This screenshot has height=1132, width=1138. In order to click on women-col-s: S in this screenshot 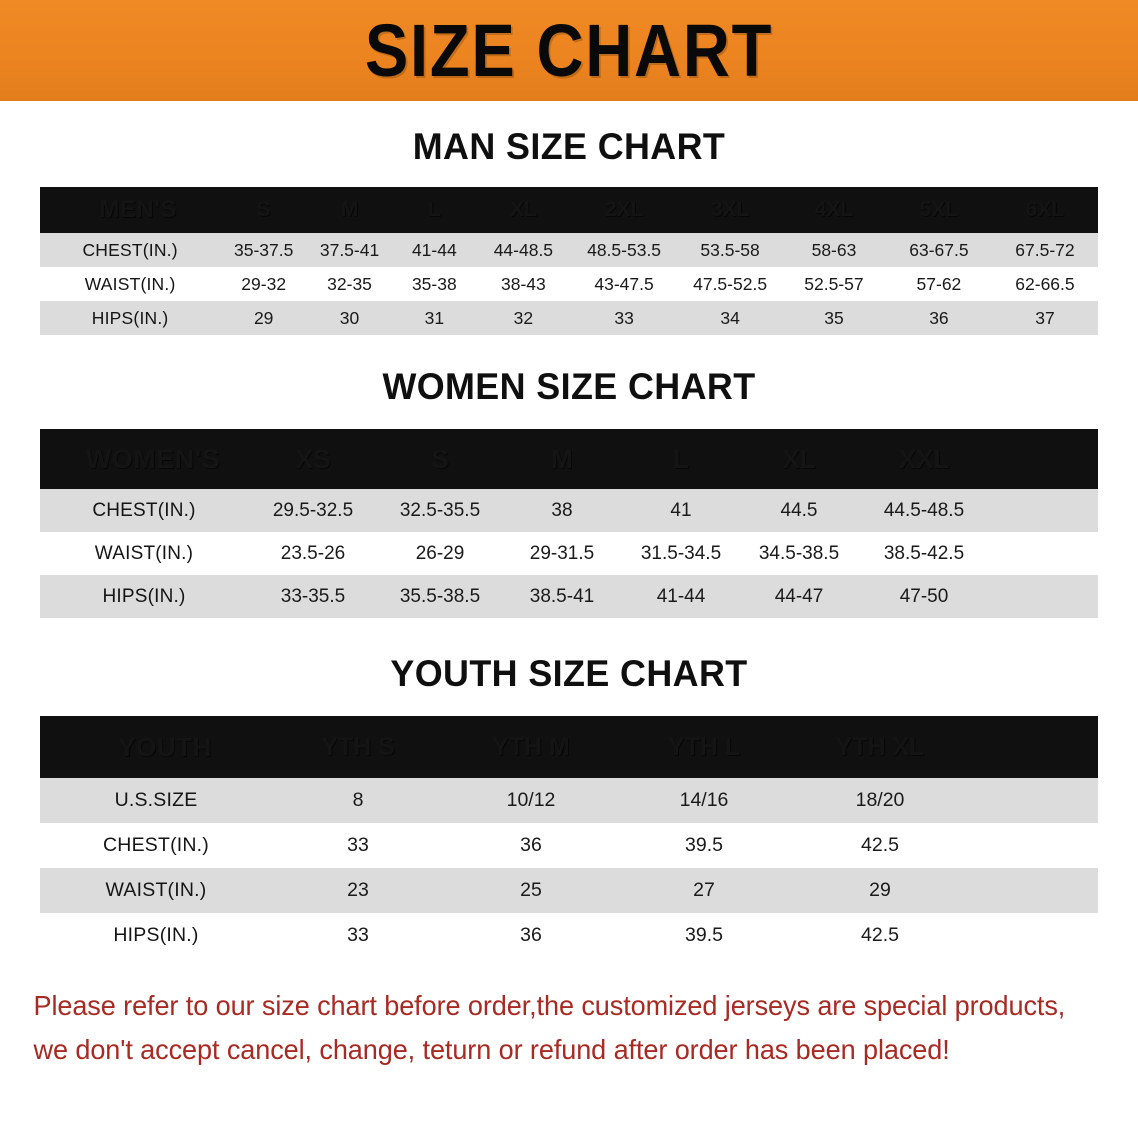, I will do `click(440, 458)`.